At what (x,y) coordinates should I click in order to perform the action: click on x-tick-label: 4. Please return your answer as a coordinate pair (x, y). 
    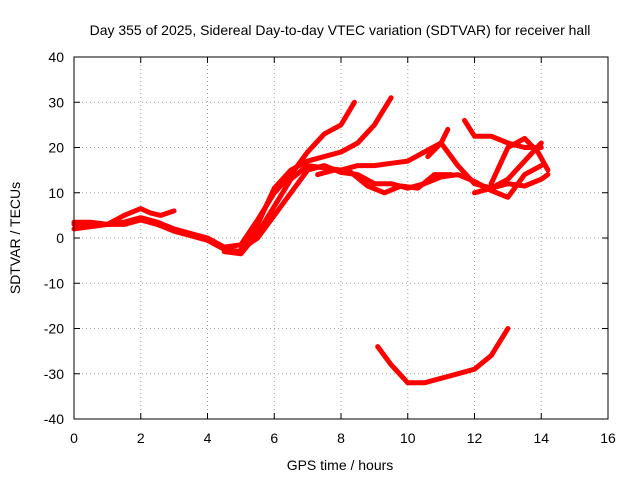
    Looking at the image, I should click on (208, 438).